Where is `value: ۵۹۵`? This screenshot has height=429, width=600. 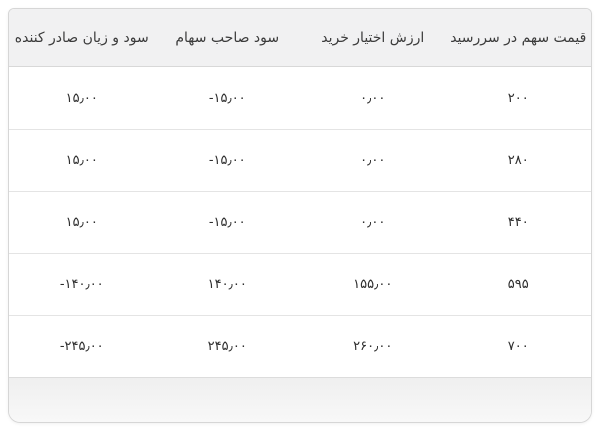 value: ۵۹۵ is located at coordinates (518, 284).